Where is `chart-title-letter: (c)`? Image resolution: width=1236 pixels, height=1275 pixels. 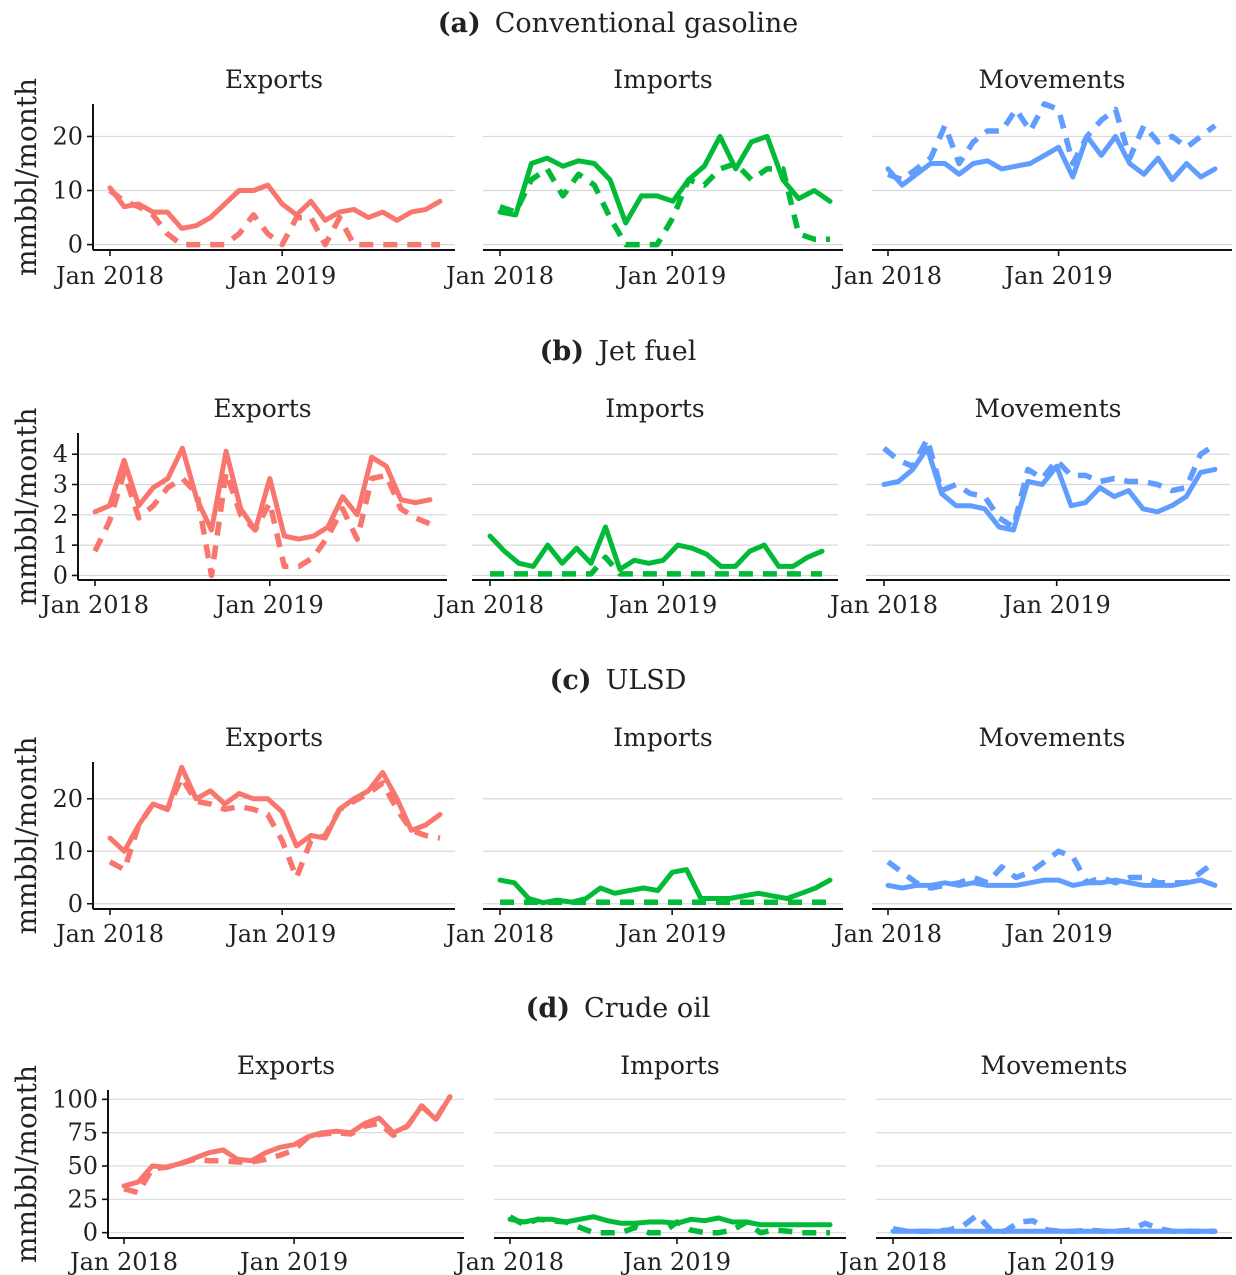 chart-title-letter: (c) is located at coordinates (571, 680).